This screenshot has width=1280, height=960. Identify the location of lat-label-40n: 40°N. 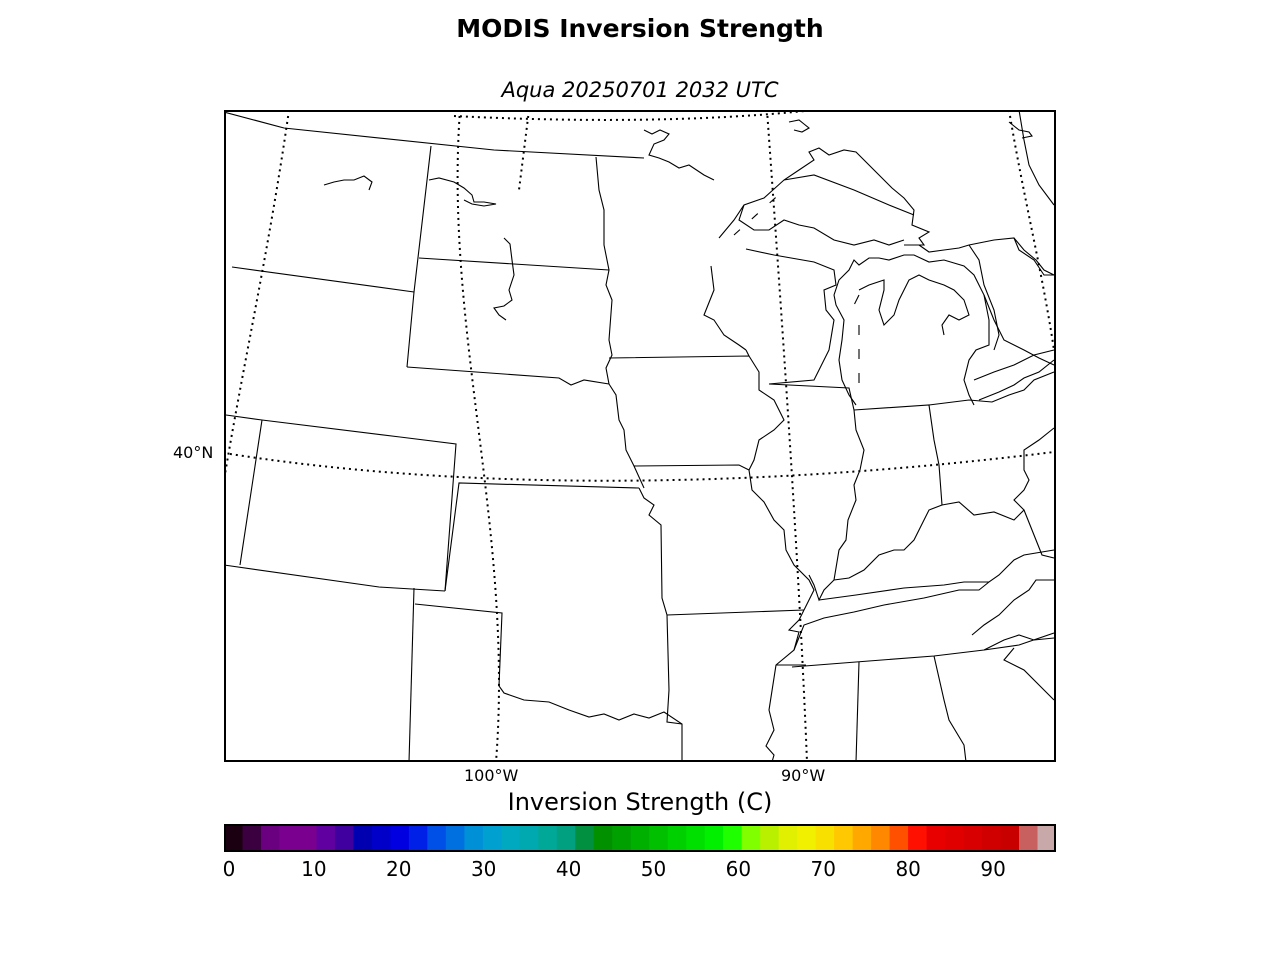
(193, 452).